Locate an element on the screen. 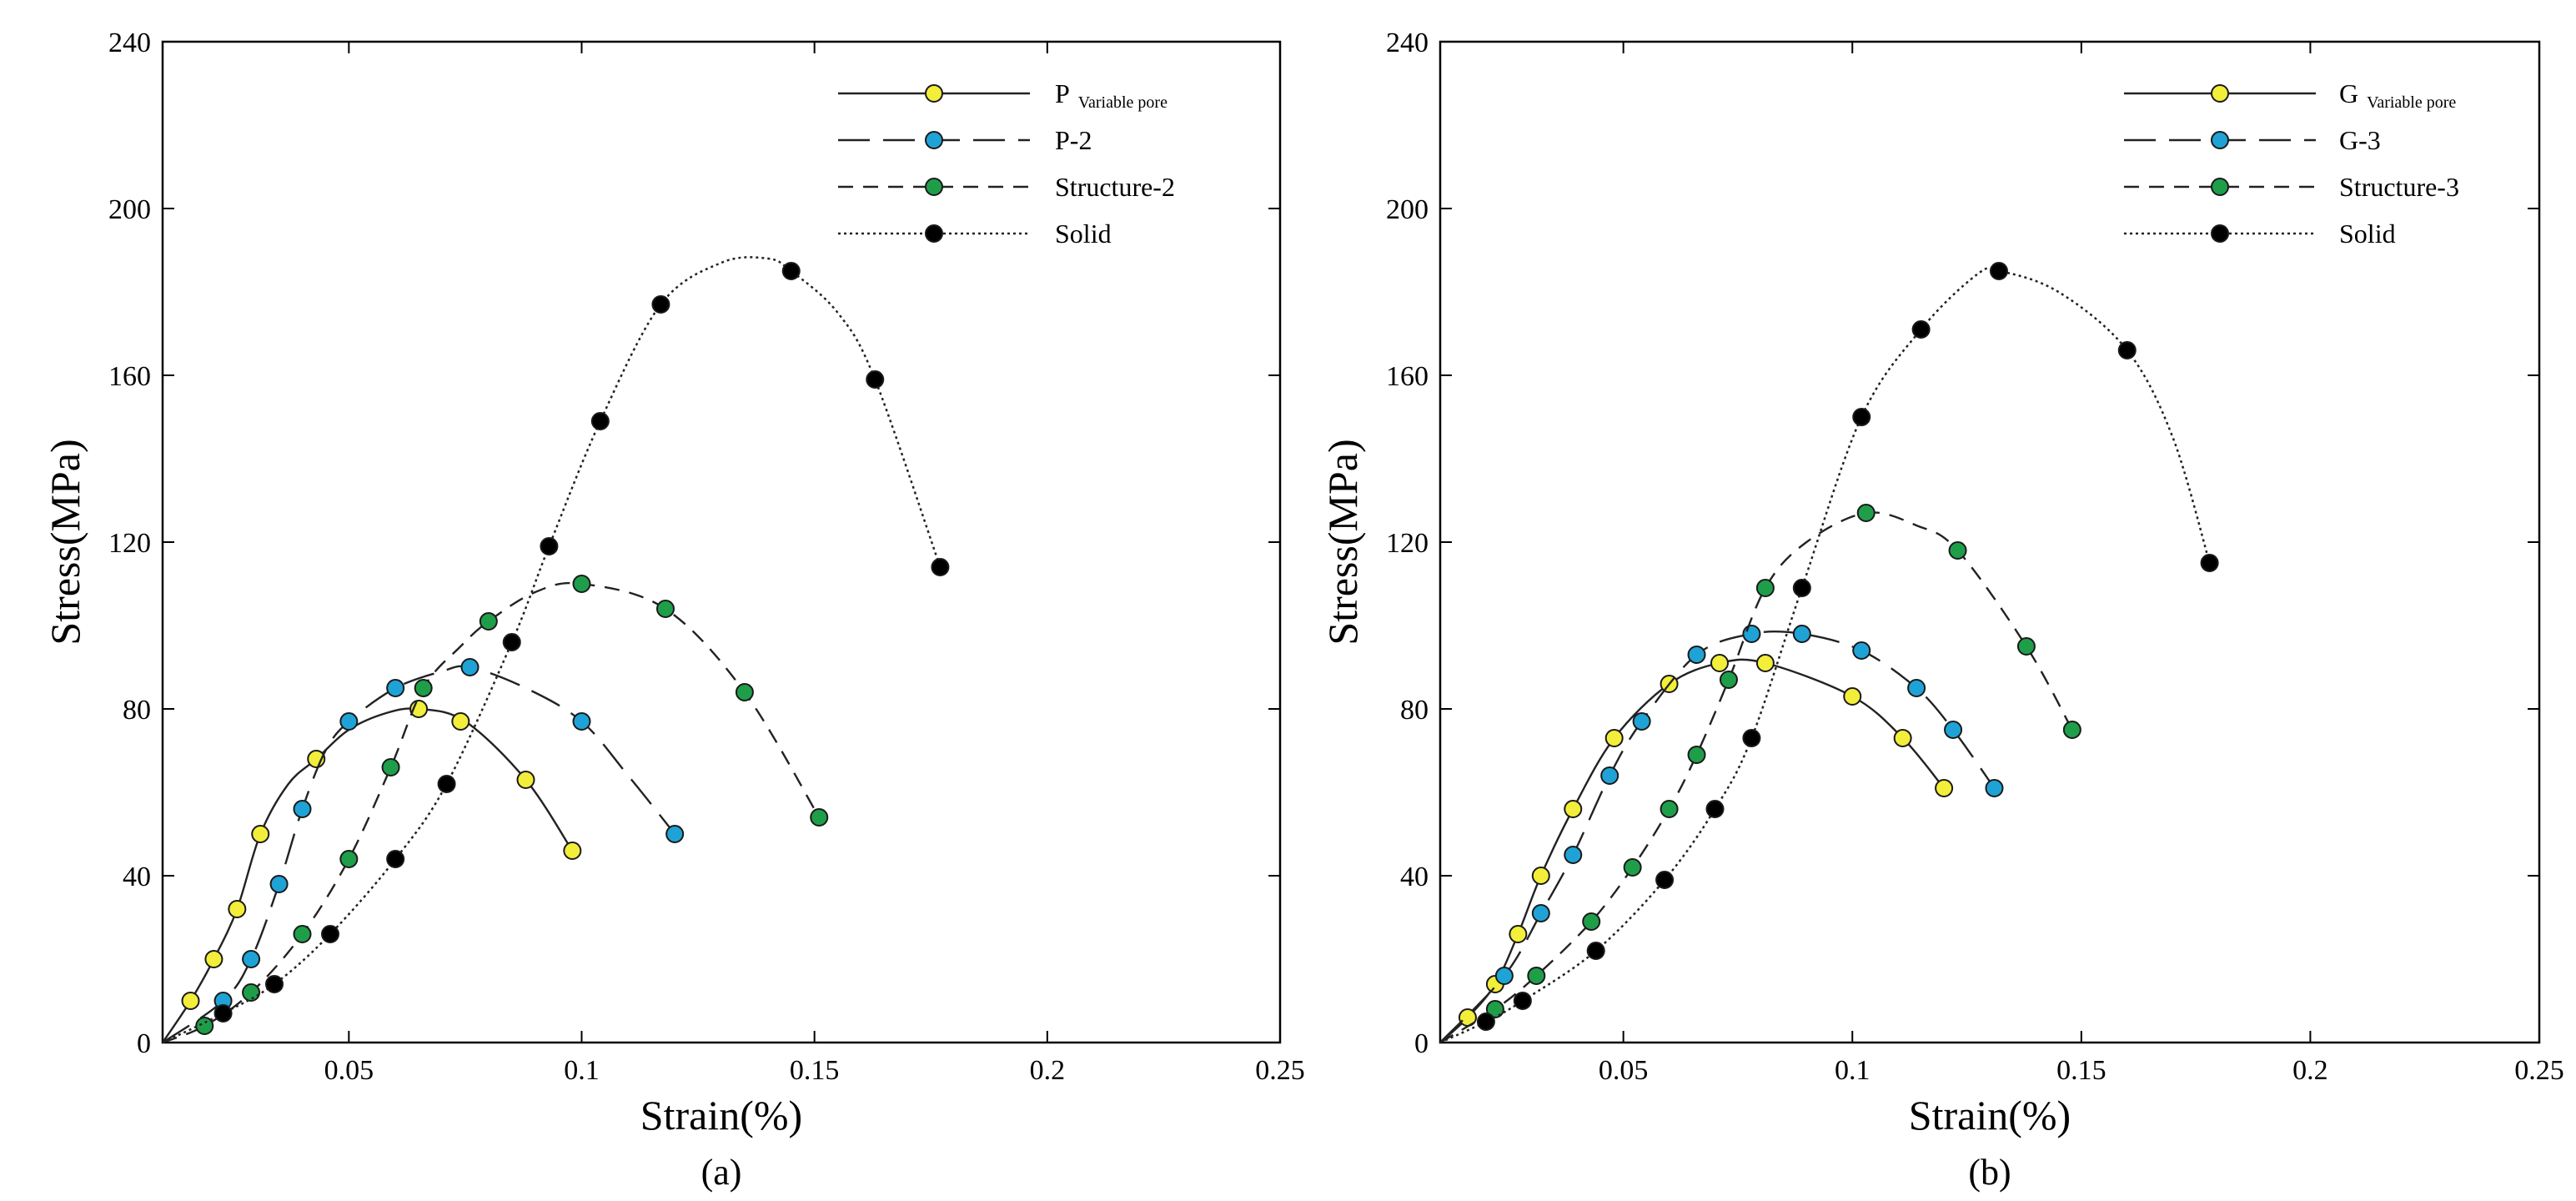  legend-label: Structure-2 is located at coordinates (1115, 187).